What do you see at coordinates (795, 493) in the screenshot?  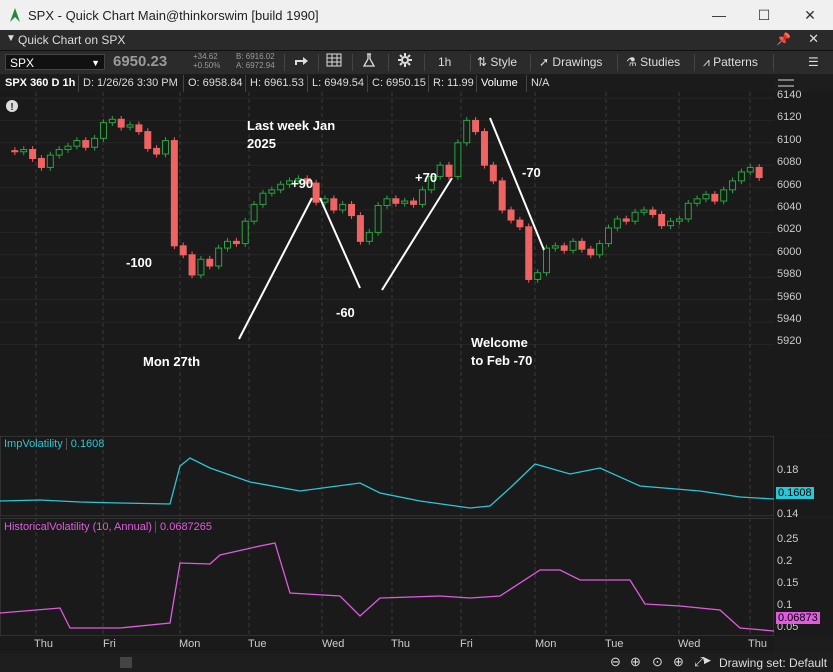 I see `impvol-value-tag: 0.1608` at bounding box center [795, 493].